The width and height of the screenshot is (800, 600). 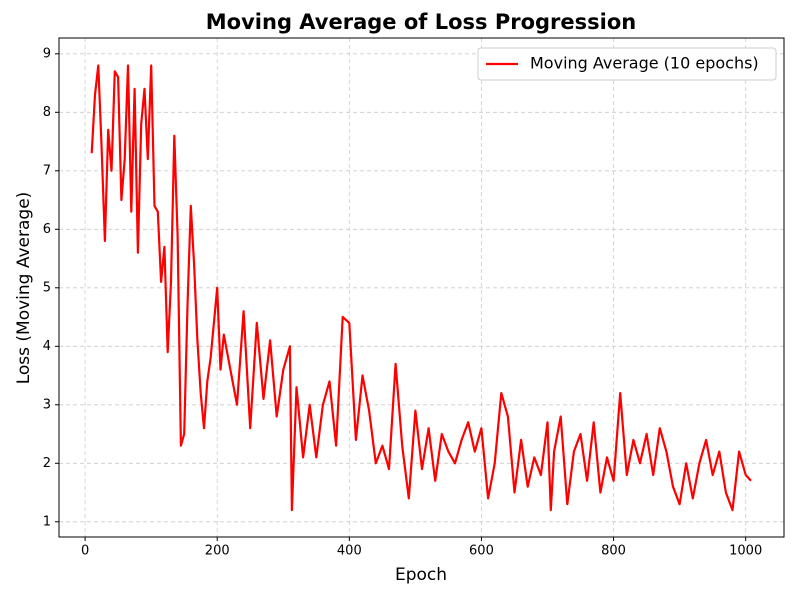 What do you see at coordinates (47, 463) in the screenshot?
I see `y-tick-label: 2` at bounding box center [47, 463].